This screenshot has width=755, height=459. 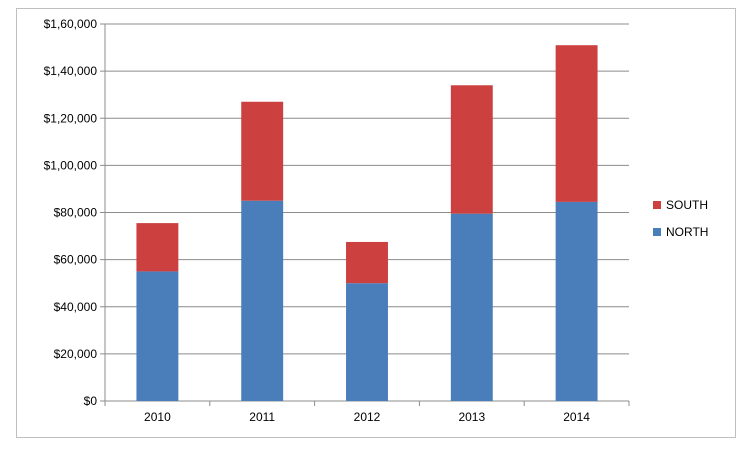 What do you see at coordinates (262, 417) in the screenshot?
I see `x-tick-label-2011: 2011` at bounding box center [262, 417].